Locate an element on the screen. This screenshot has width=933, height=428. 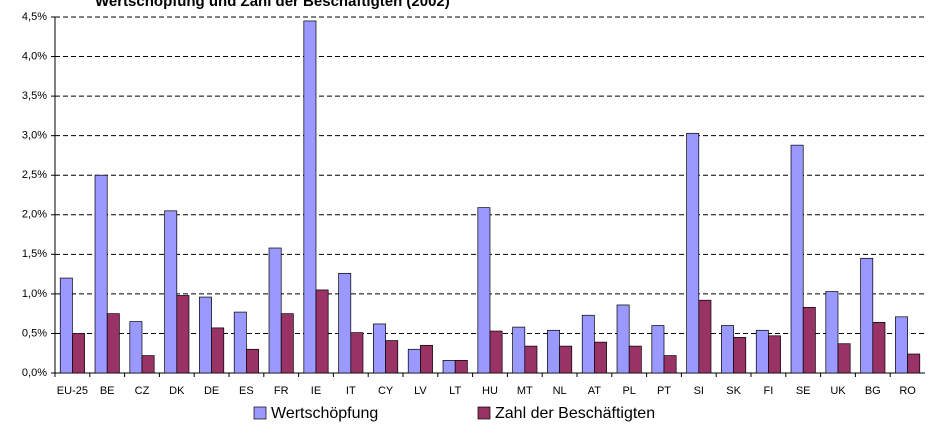
y-tick-label: 0,5% is located at coordinates (34, 333).